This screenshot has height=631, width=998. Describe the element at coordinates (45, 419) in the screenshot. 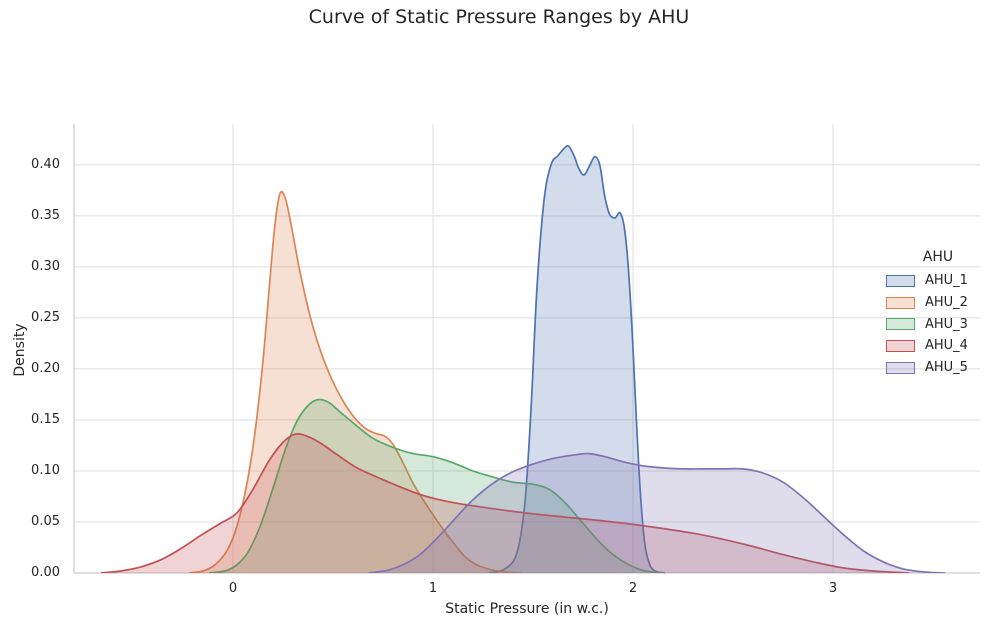

I see `y-tick-label-0.15: 0.15` at that location.